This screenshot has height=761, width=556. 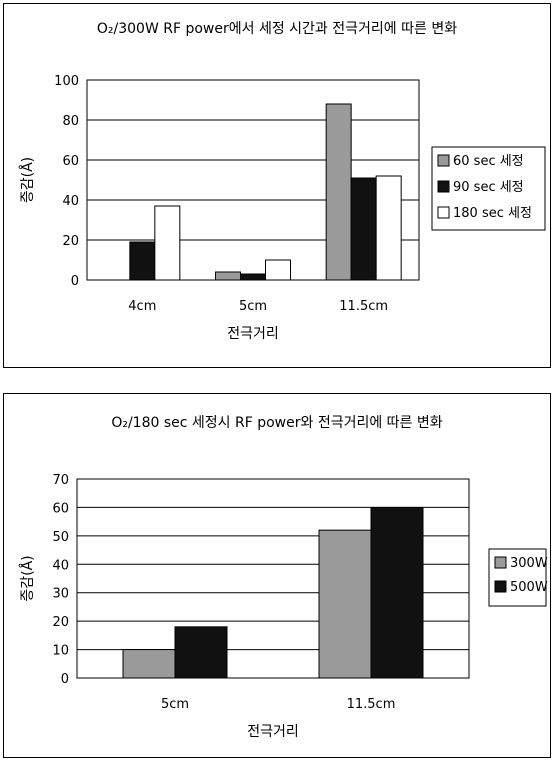 I want to click on legend-label: 60 sec 세정, so click(x=488, y=161).